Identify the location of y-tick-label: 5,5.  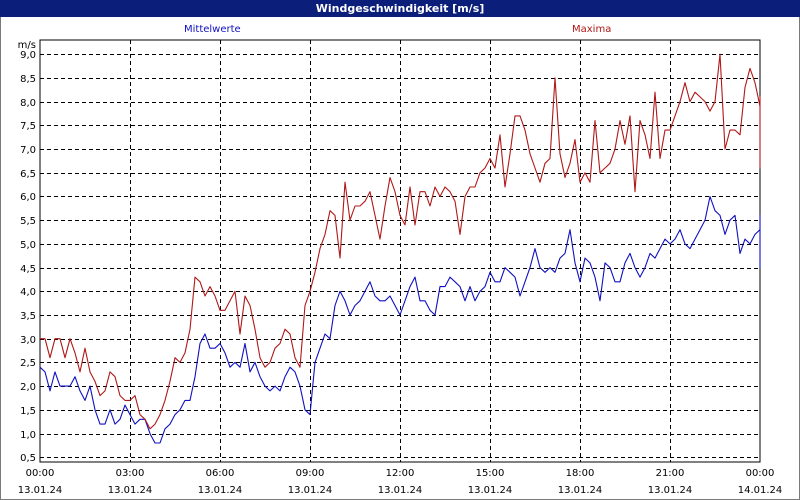
(28, 221).